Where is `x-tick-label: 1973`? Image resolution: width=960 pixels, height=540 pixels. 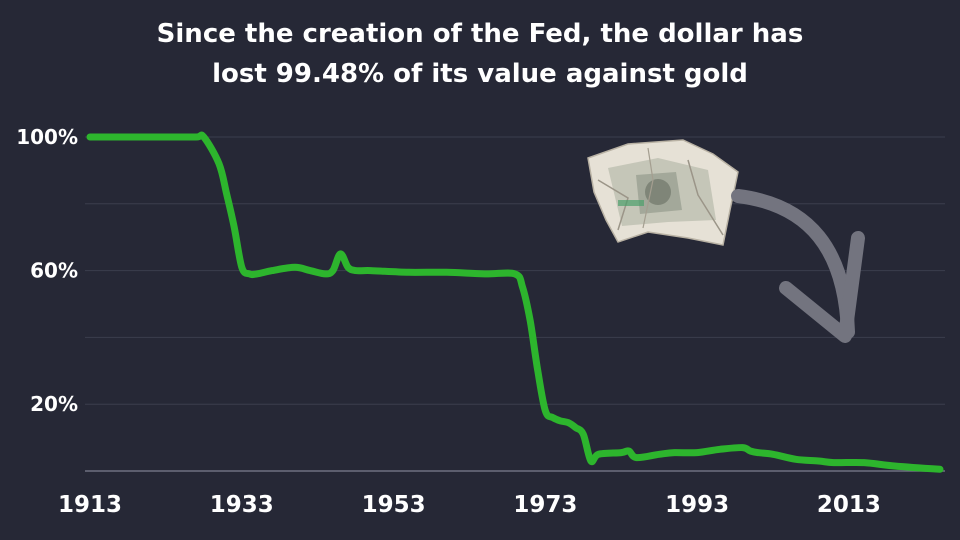 x-tick-label: 1973 is located at coordinates (545, 505).